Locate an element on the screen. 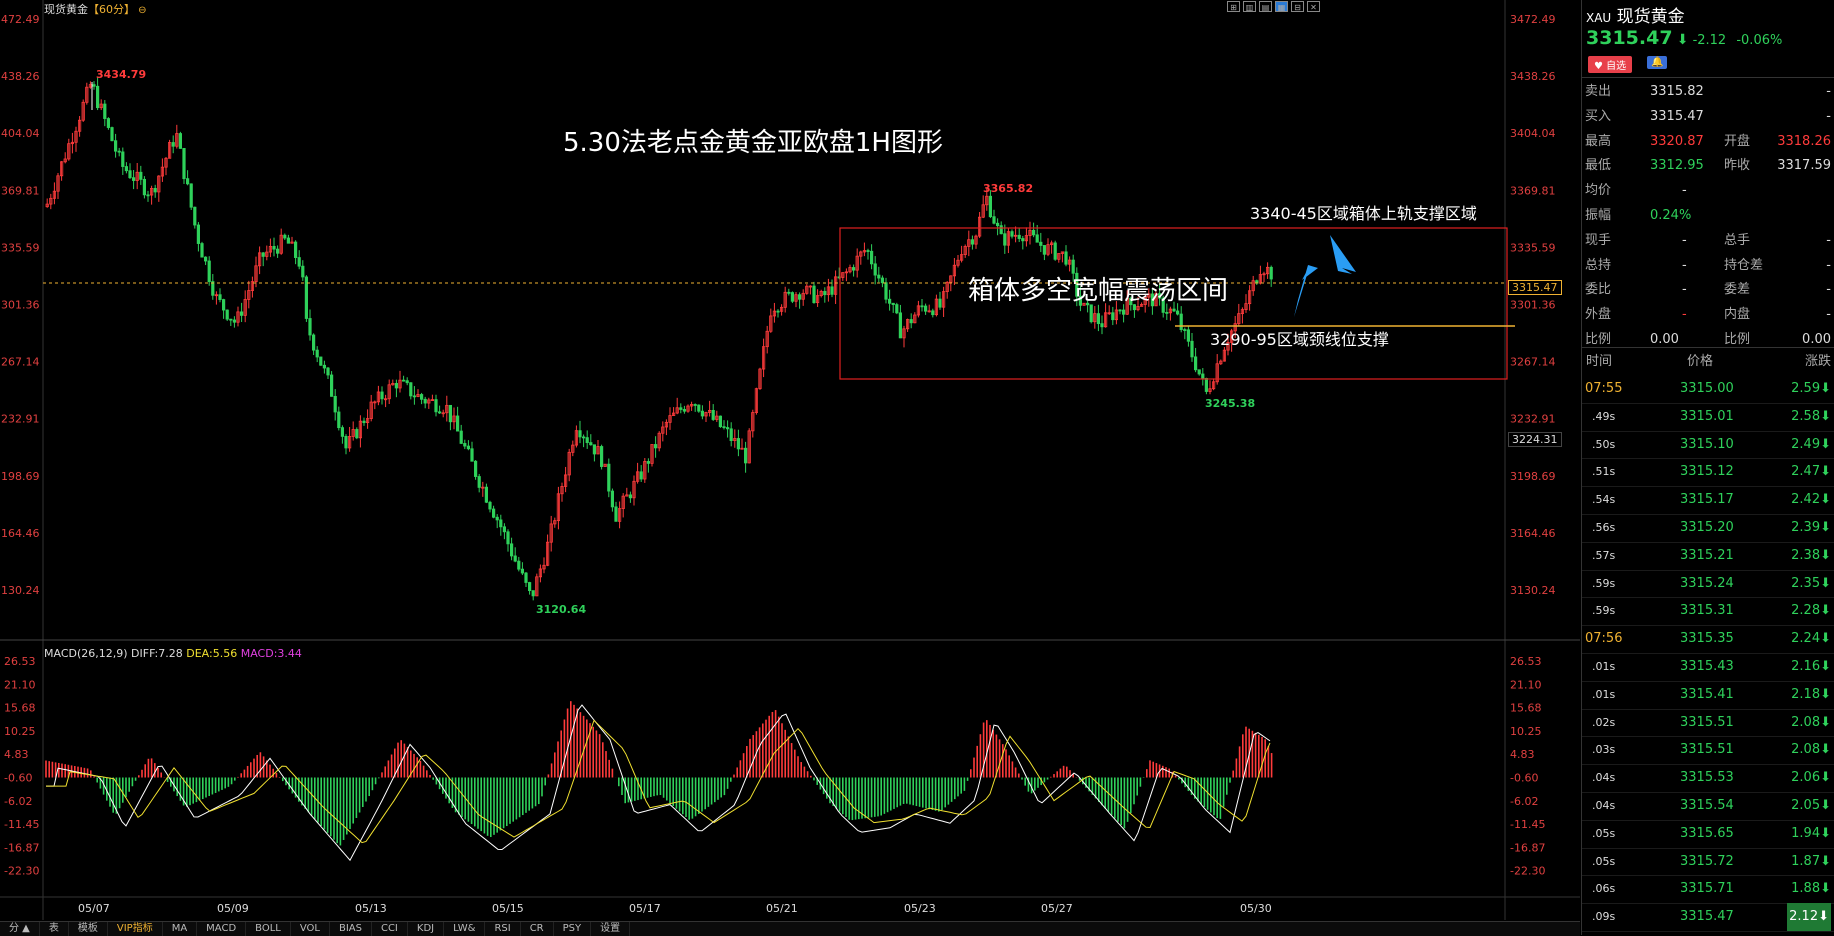 This screenshot has width=1834, height=936. close-icon: ✕ is located at coordinates (1313, 6).